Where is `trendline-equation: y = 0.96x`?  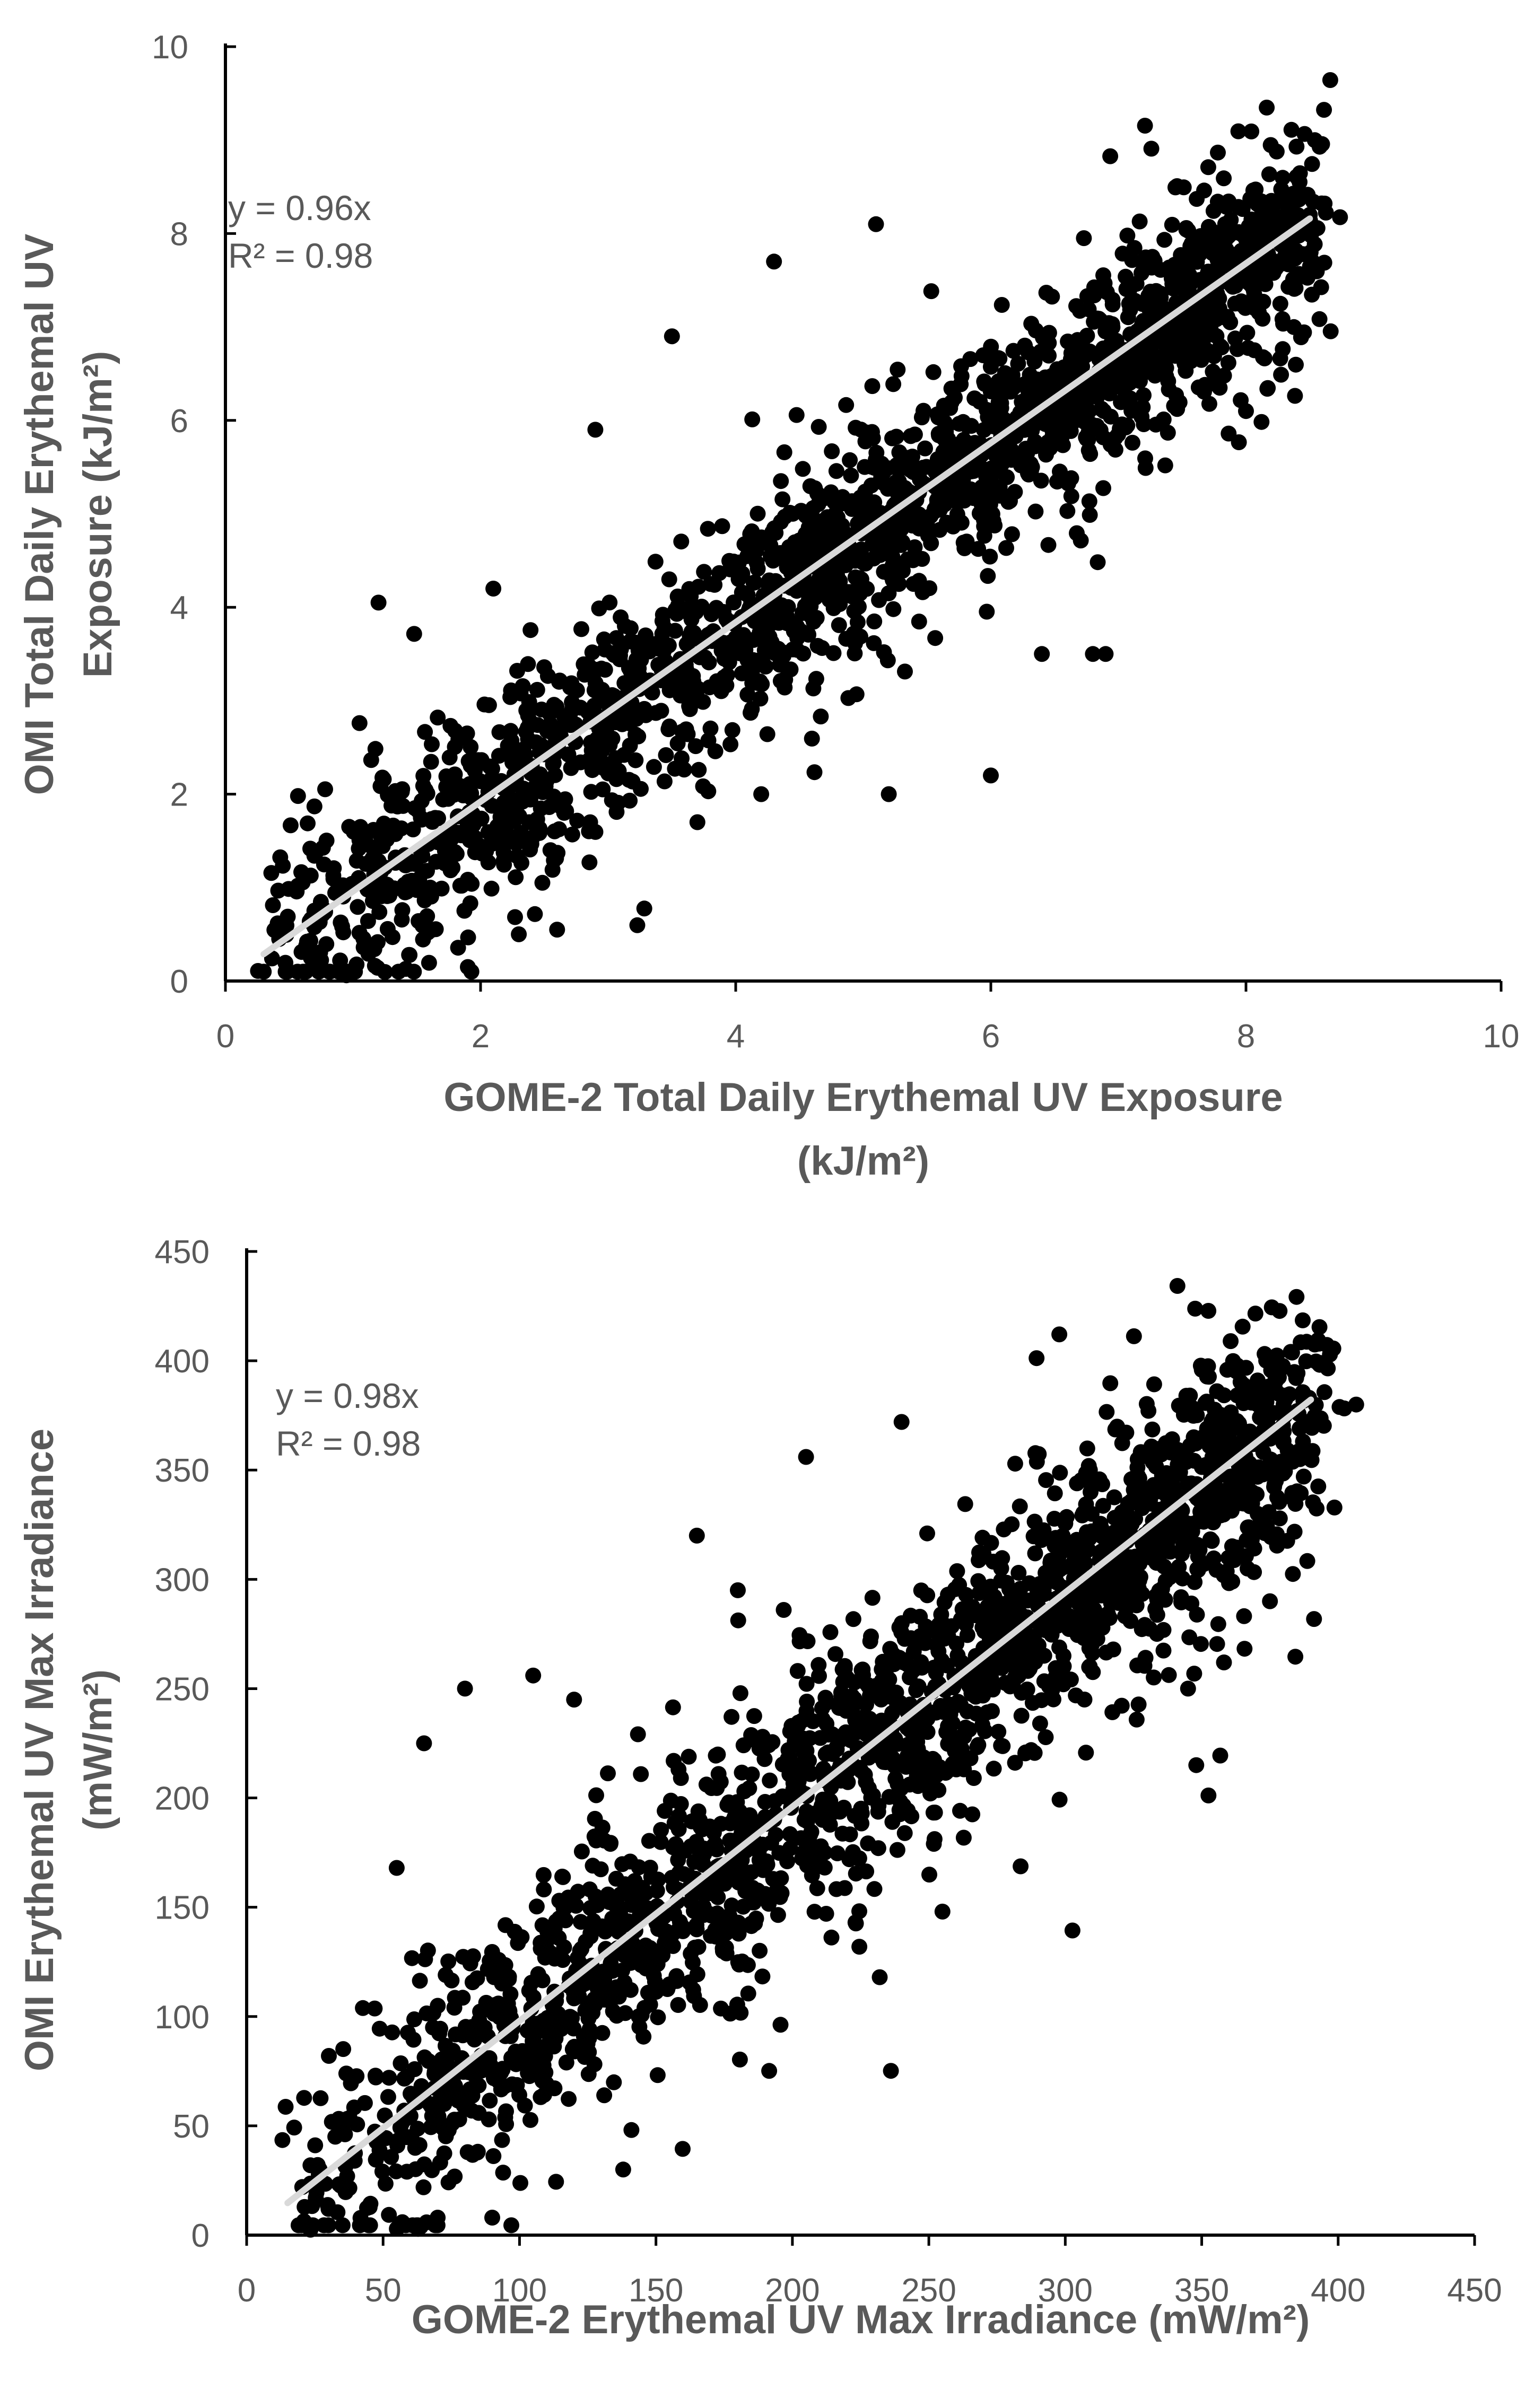
trendline-equation: y = 0.96x is located at coordinates (299, 207).